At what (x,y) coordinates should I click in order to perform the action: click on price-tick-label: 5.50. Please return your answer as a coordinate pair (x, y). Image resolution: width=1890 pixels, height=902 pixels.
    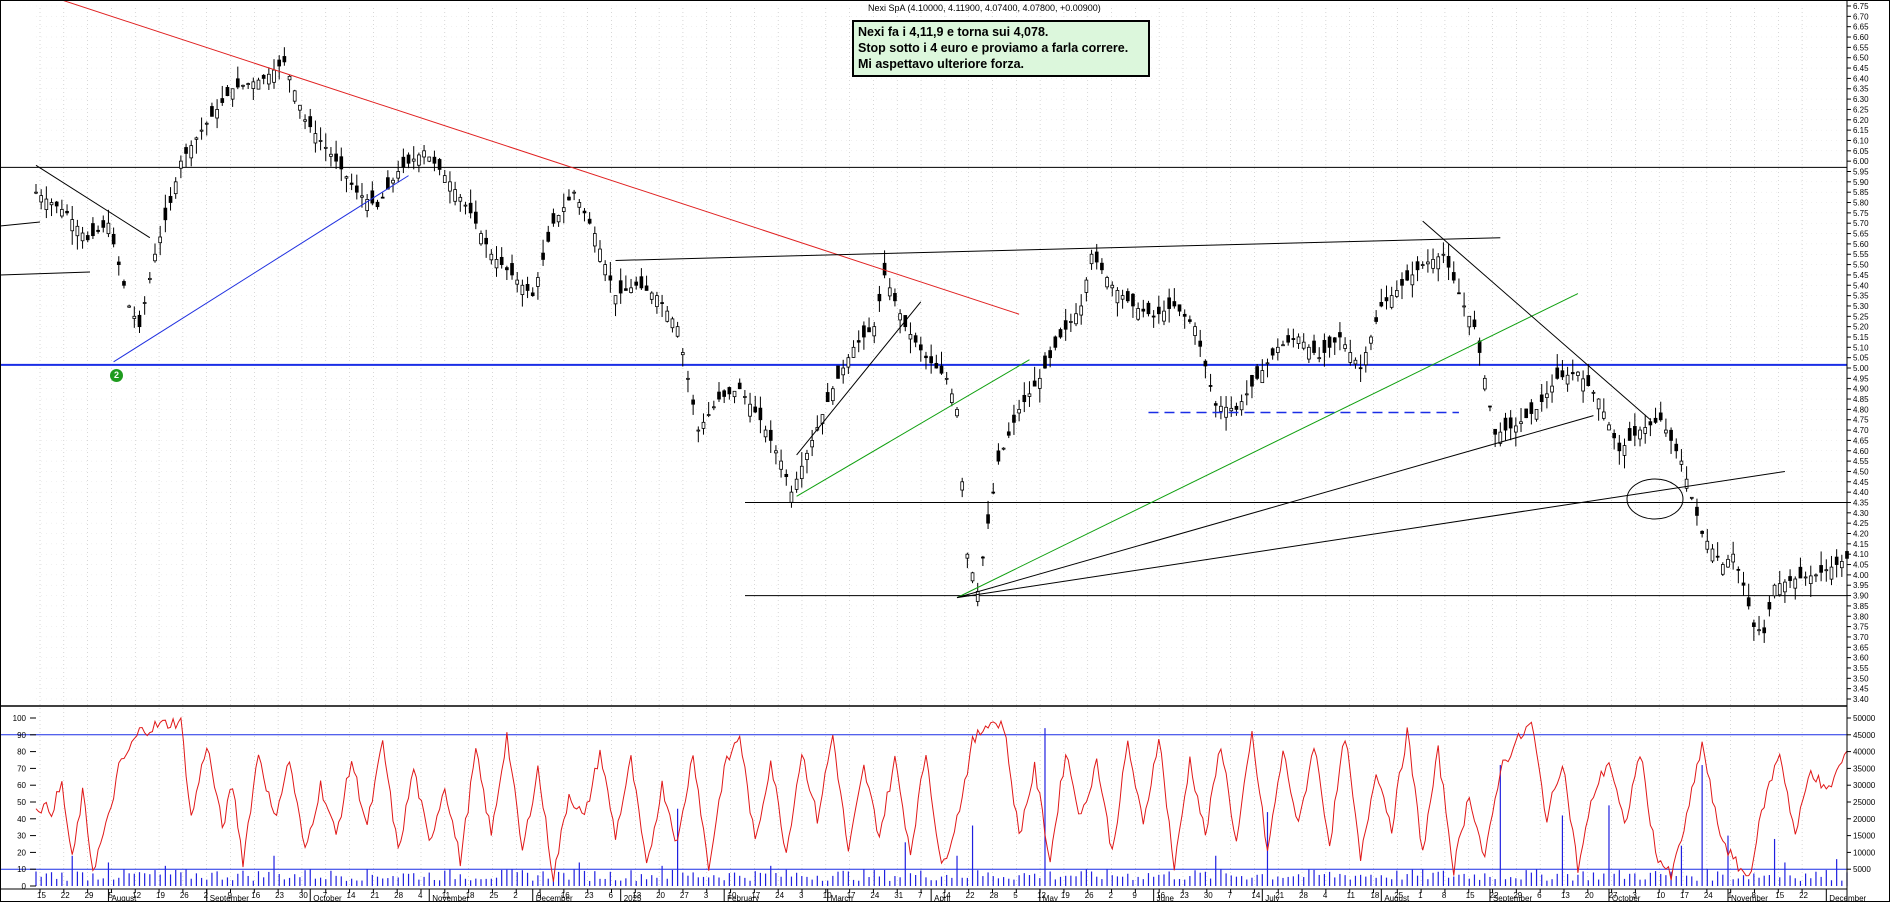
    Looking at the image, I should click on (1861, 265).